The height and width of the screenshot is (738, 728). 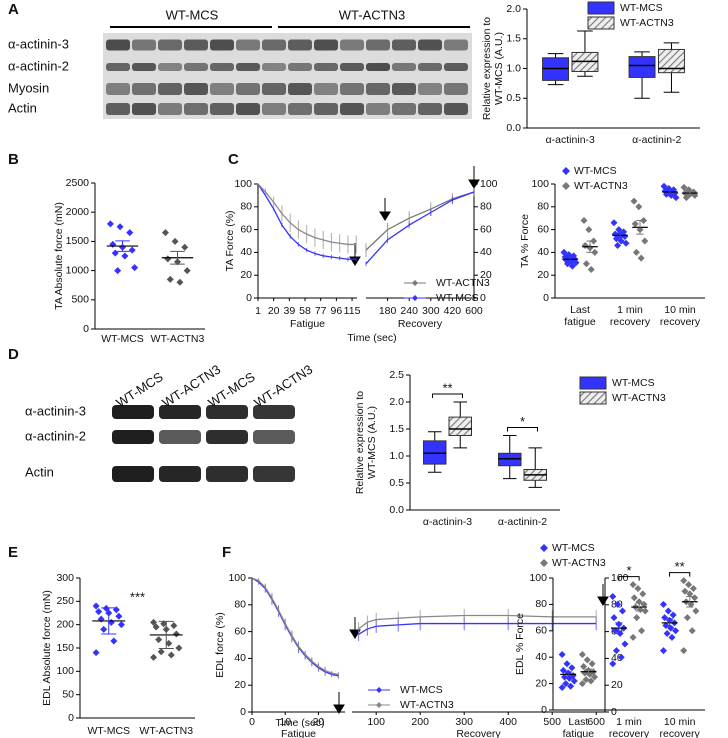 I want to click on x-tick-label: 180, so click(x=388, y=311).